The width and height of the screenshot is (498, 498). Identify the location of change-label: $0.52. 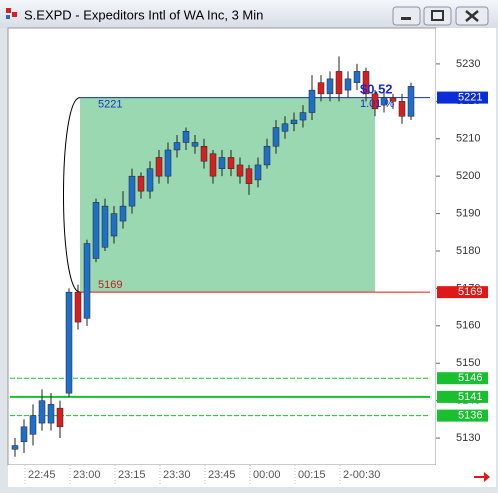
(376, 88).